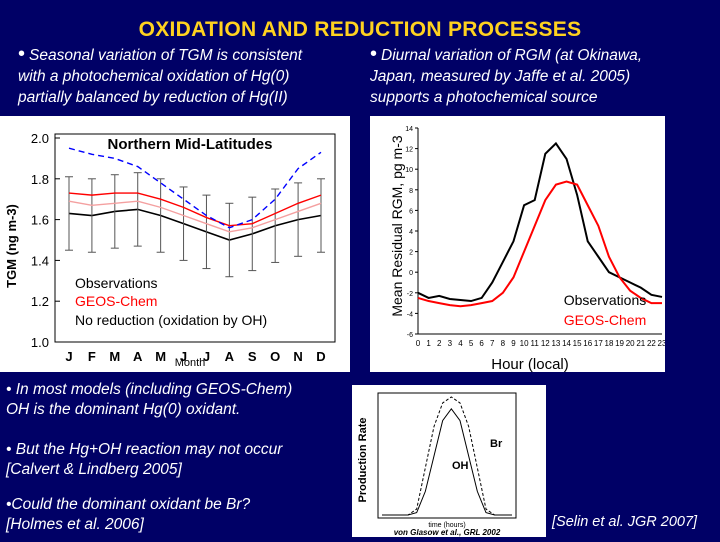 The height and width of the screenshot is (542, 720). I want to click on y-axis-label: TGM (ng m-3), so click(11, 246).